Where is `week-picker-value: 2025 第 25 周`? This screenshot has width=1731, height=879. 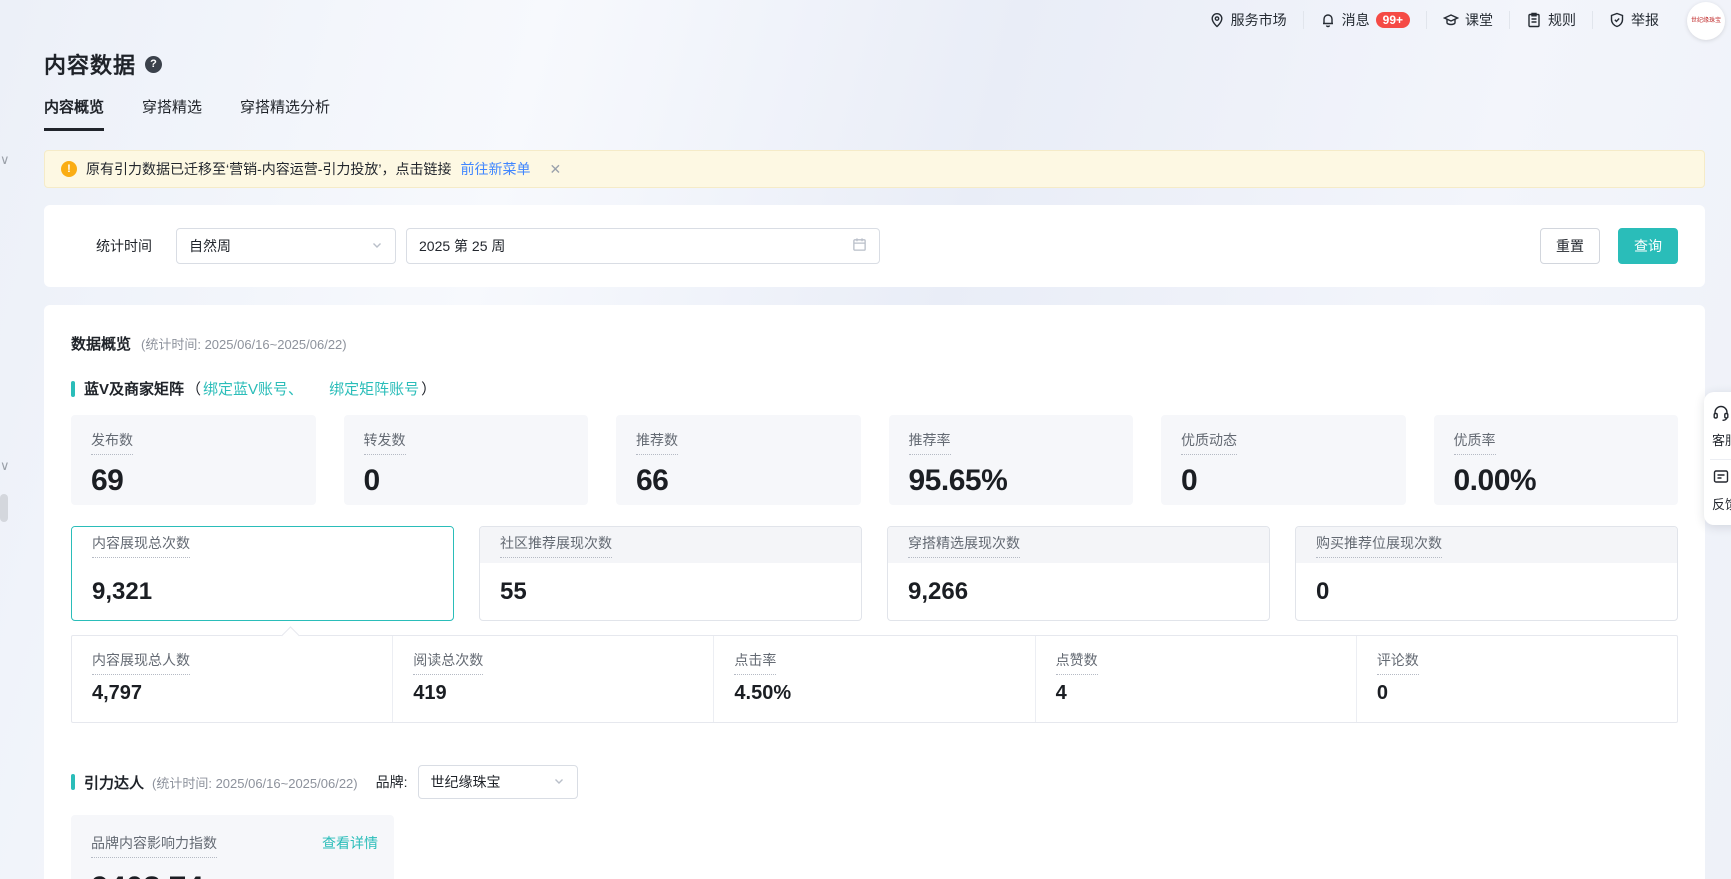 week-picker-value: 2025 第 25 周 is located at coordinates (462, 246).